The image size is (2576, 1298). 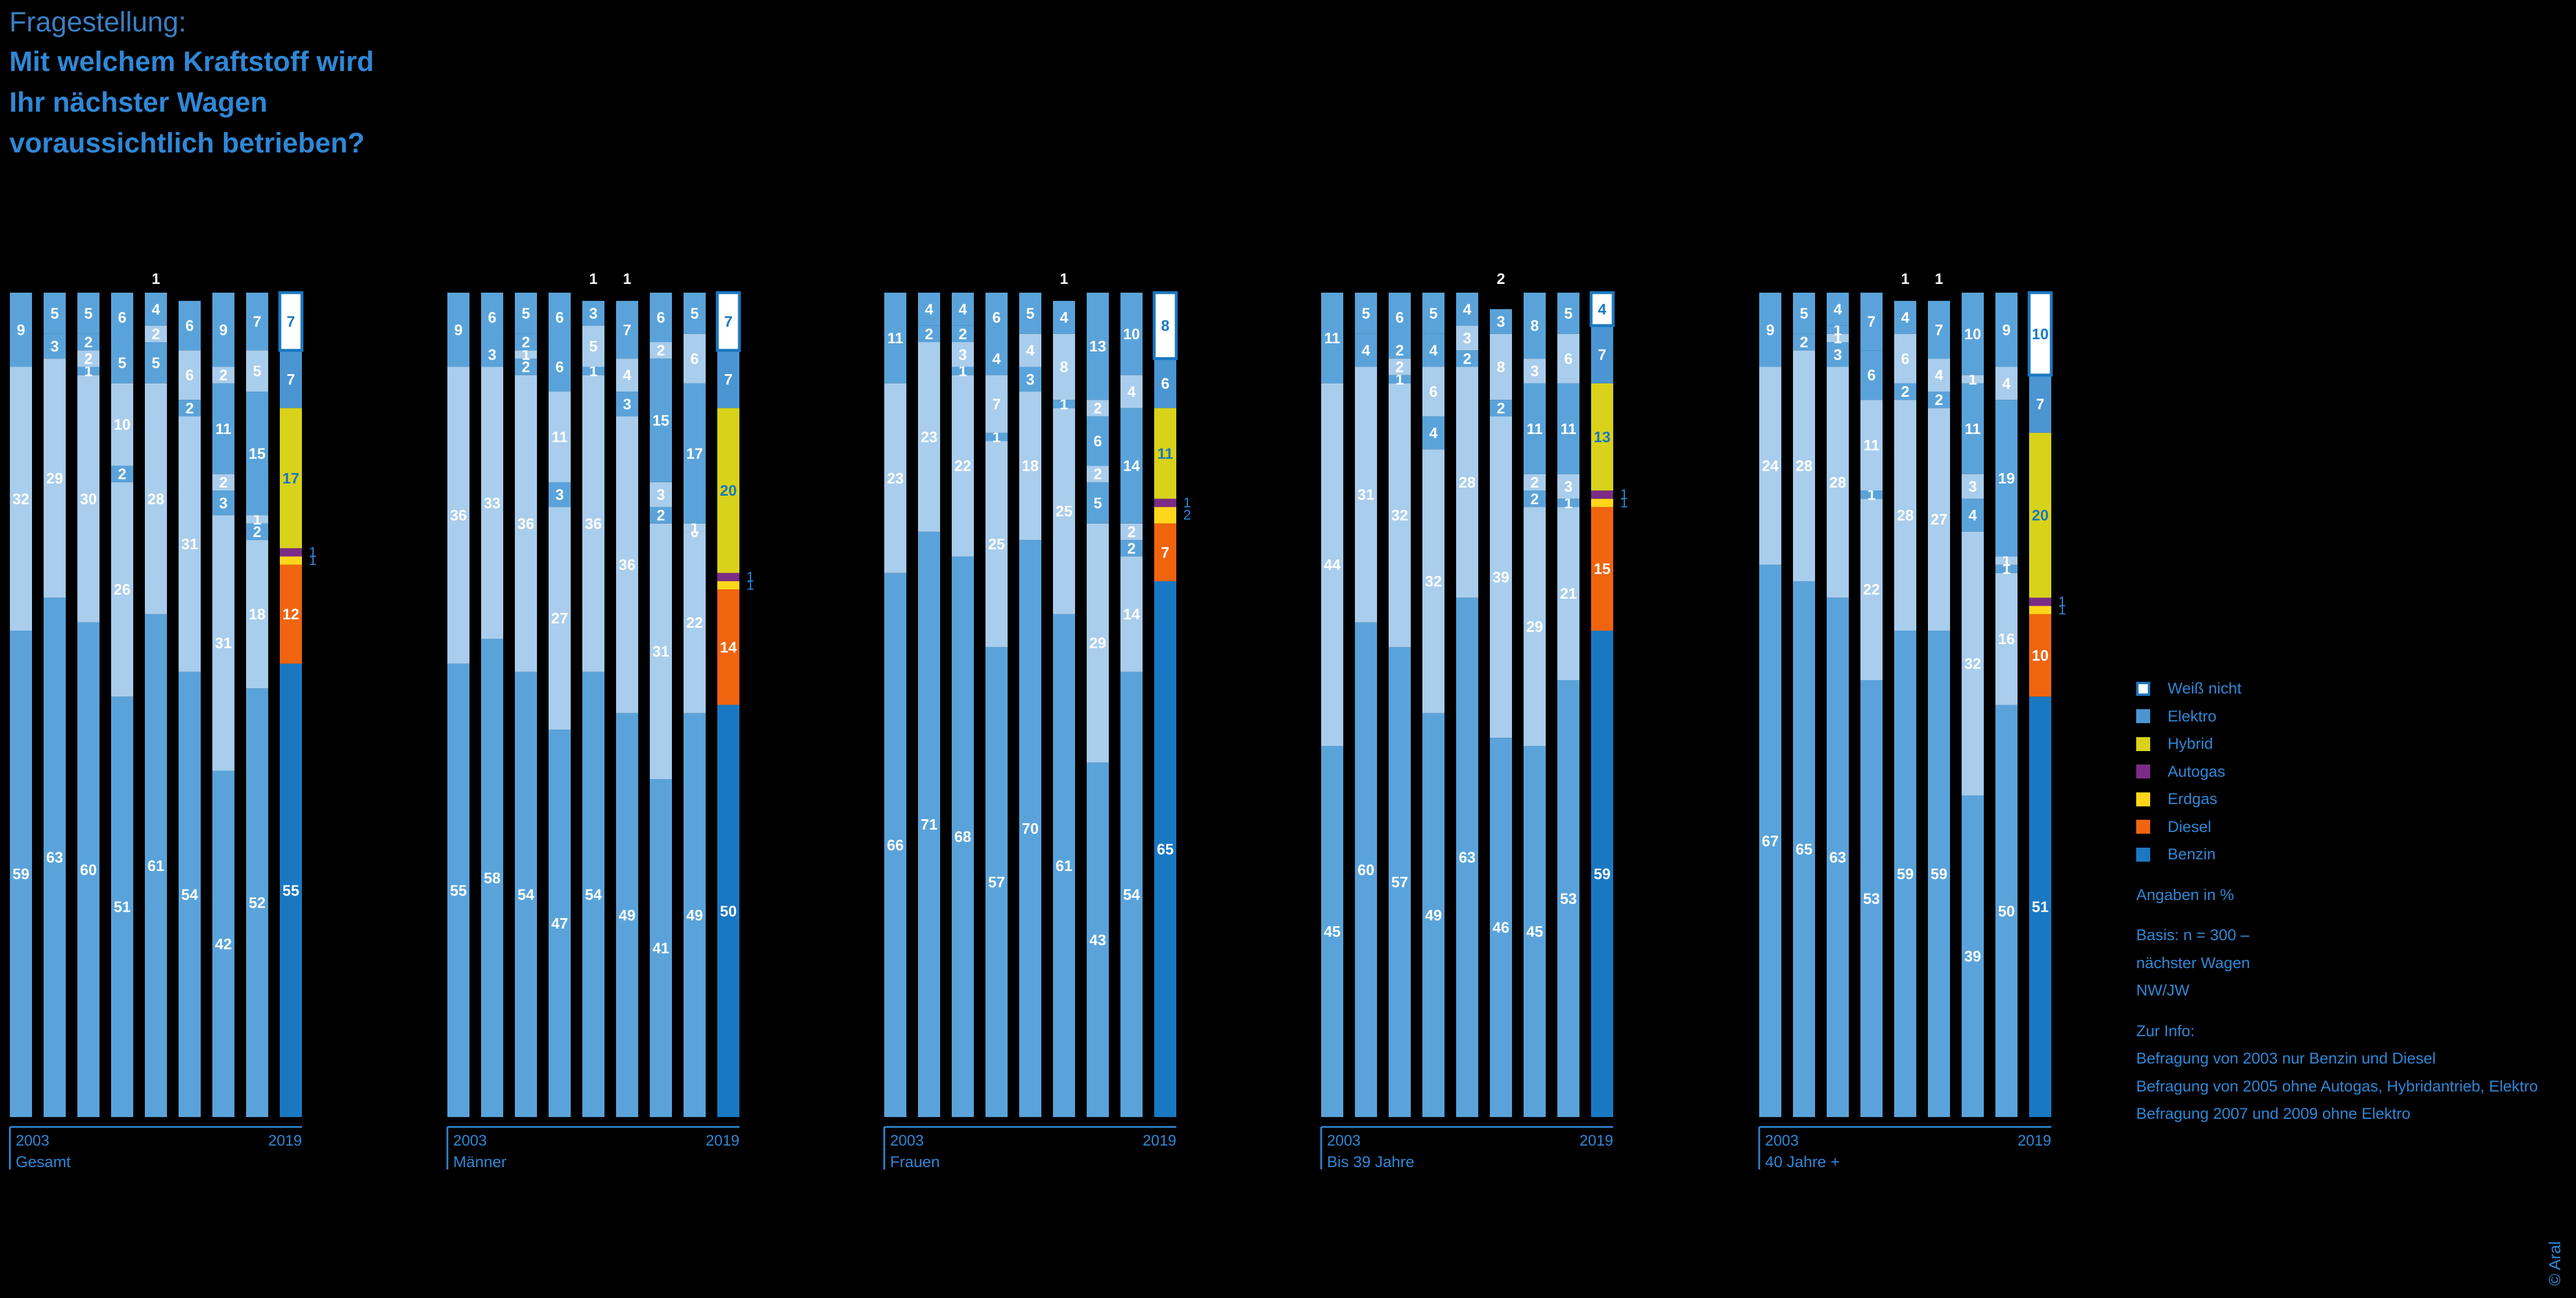 What do you see at coordinates (560, 923) in the screenshot?
I see `data-label: 47` at bounding box center [560, 923].